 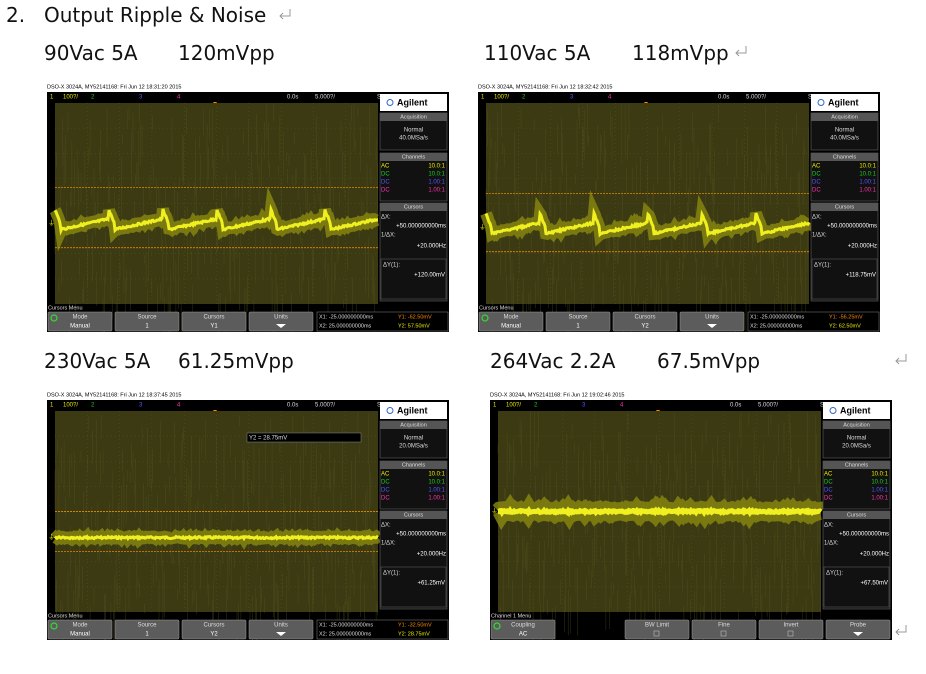 What do you see at coordinates (80, 327) in the screenshot?
I see `softkey-value: Manual` at bounding box center [80, 327].